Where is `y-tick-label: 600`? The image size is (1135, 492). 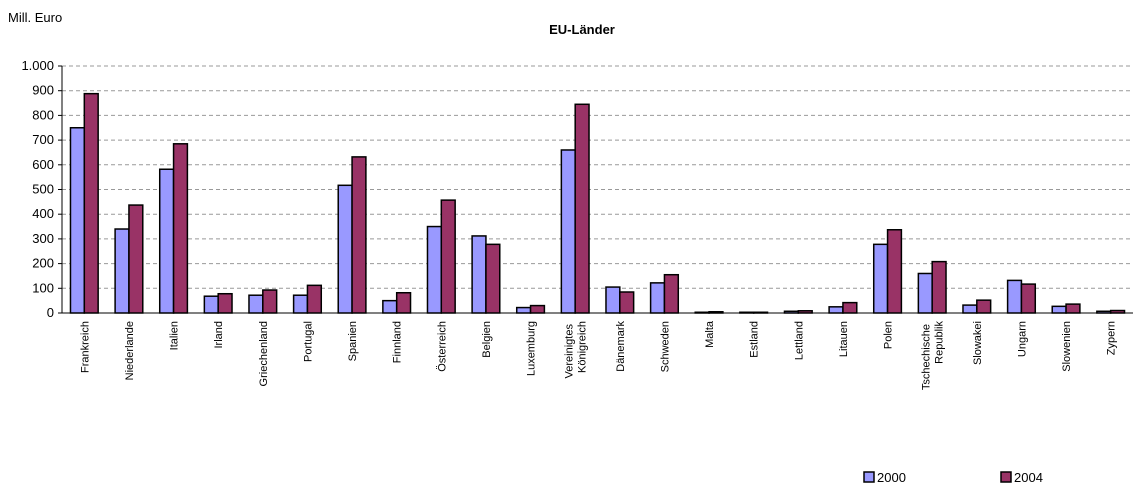 y-tick-label: 600 is located at coordinates (43, 164).